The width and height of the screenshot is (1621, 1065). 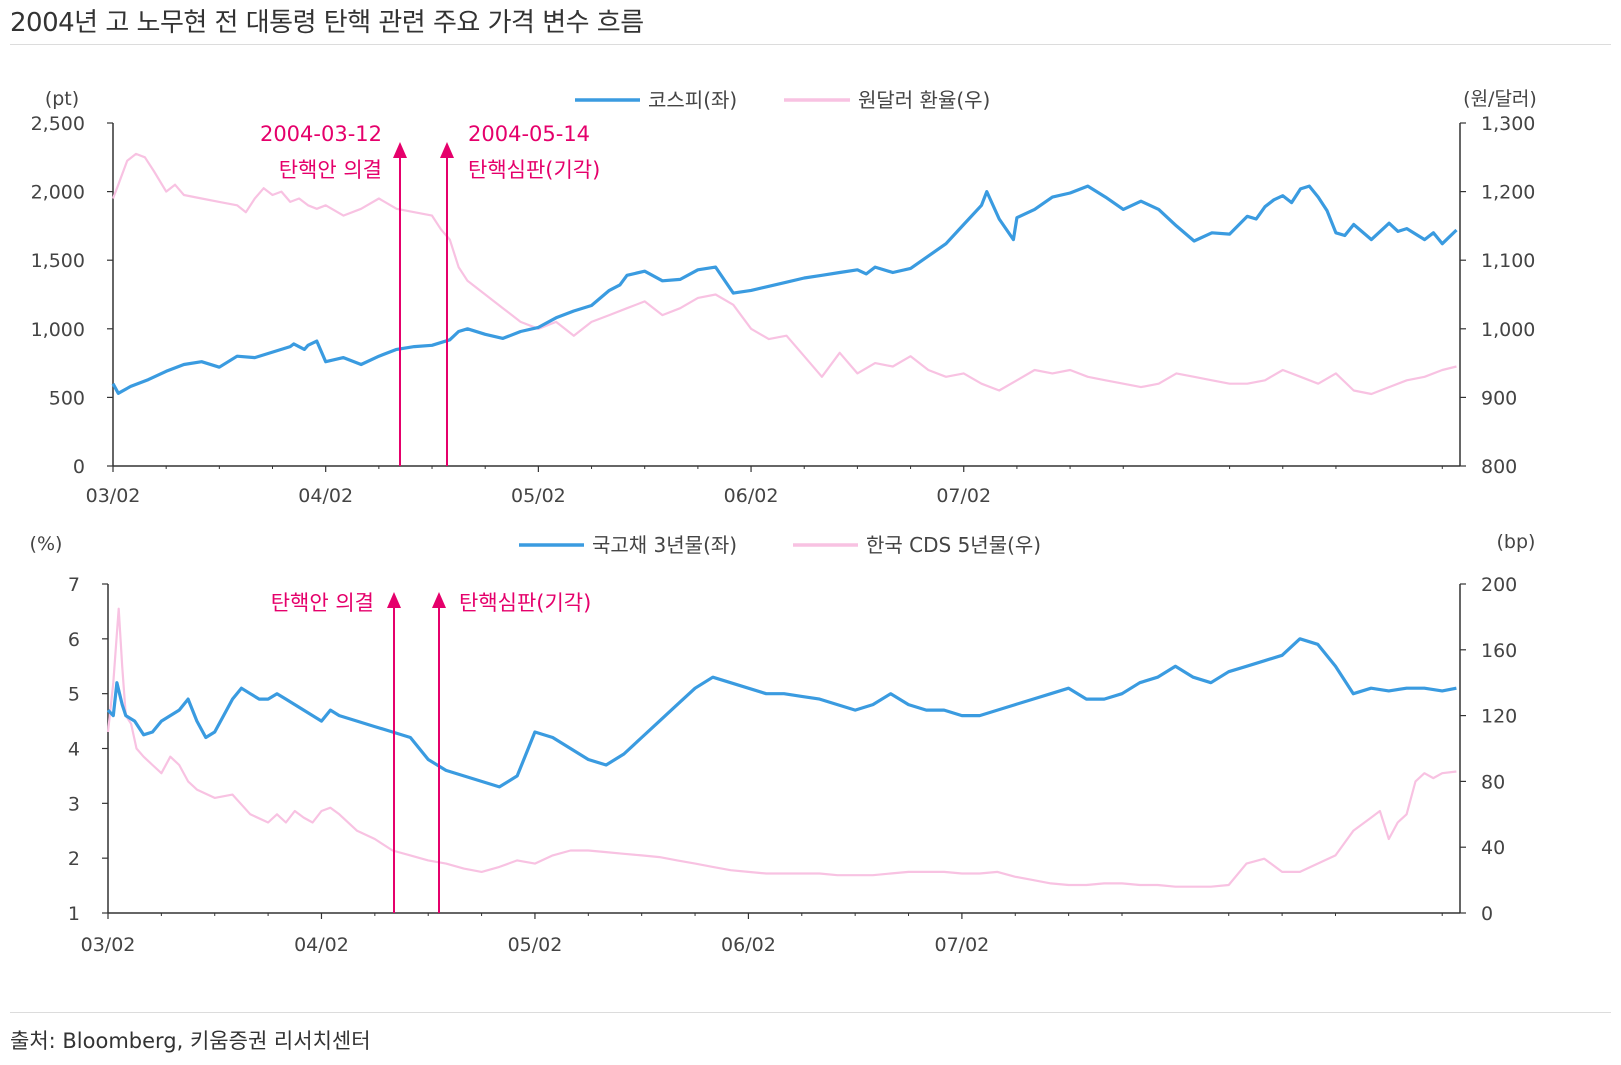 What do you see at coordinates (1499, 467) in the screenshot?
I see `y-right-tick-label: 800` at bounding box center [1499, 467].